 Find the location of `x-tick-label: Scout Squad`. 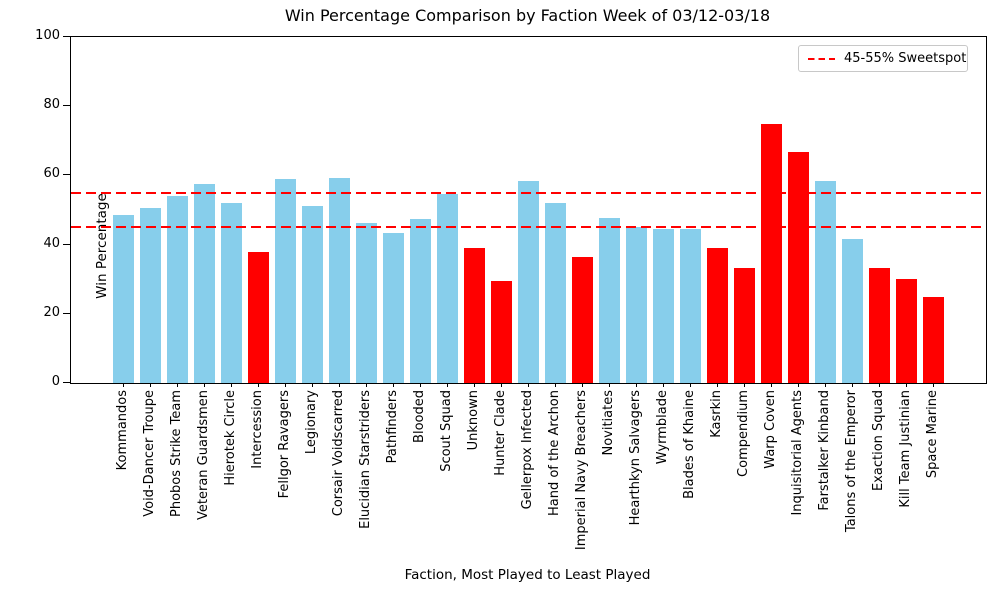

x-tick-label: Scout Squad is located at coordinates (446, 431).